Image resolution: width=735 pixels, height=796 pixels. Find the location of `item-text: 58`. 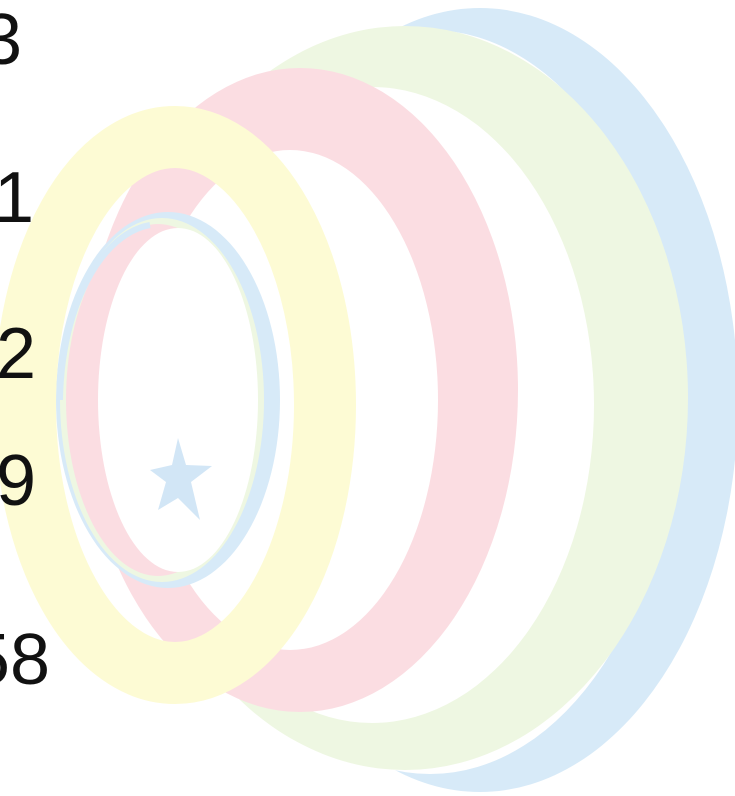

item-text: 58 is located at coordinates (25, 660).